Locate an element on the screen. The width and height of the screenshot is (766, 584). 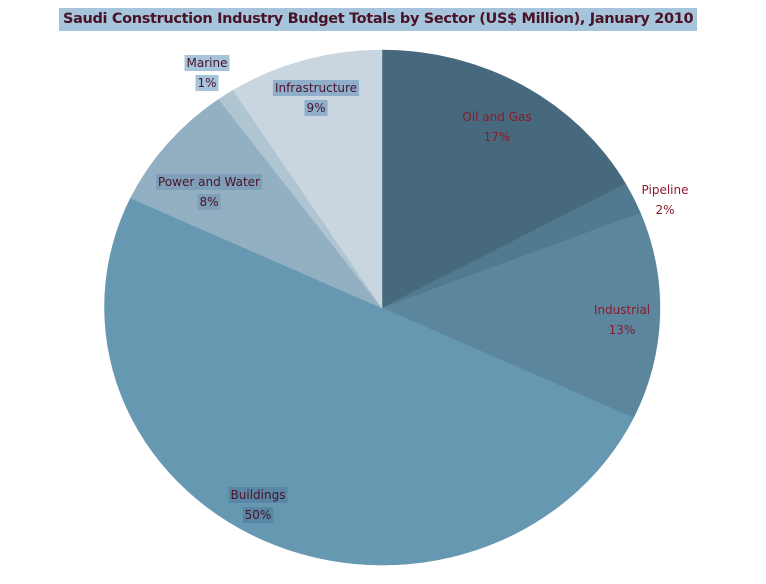
slice-label-name: Buildings is located at coordinates (258, 495).